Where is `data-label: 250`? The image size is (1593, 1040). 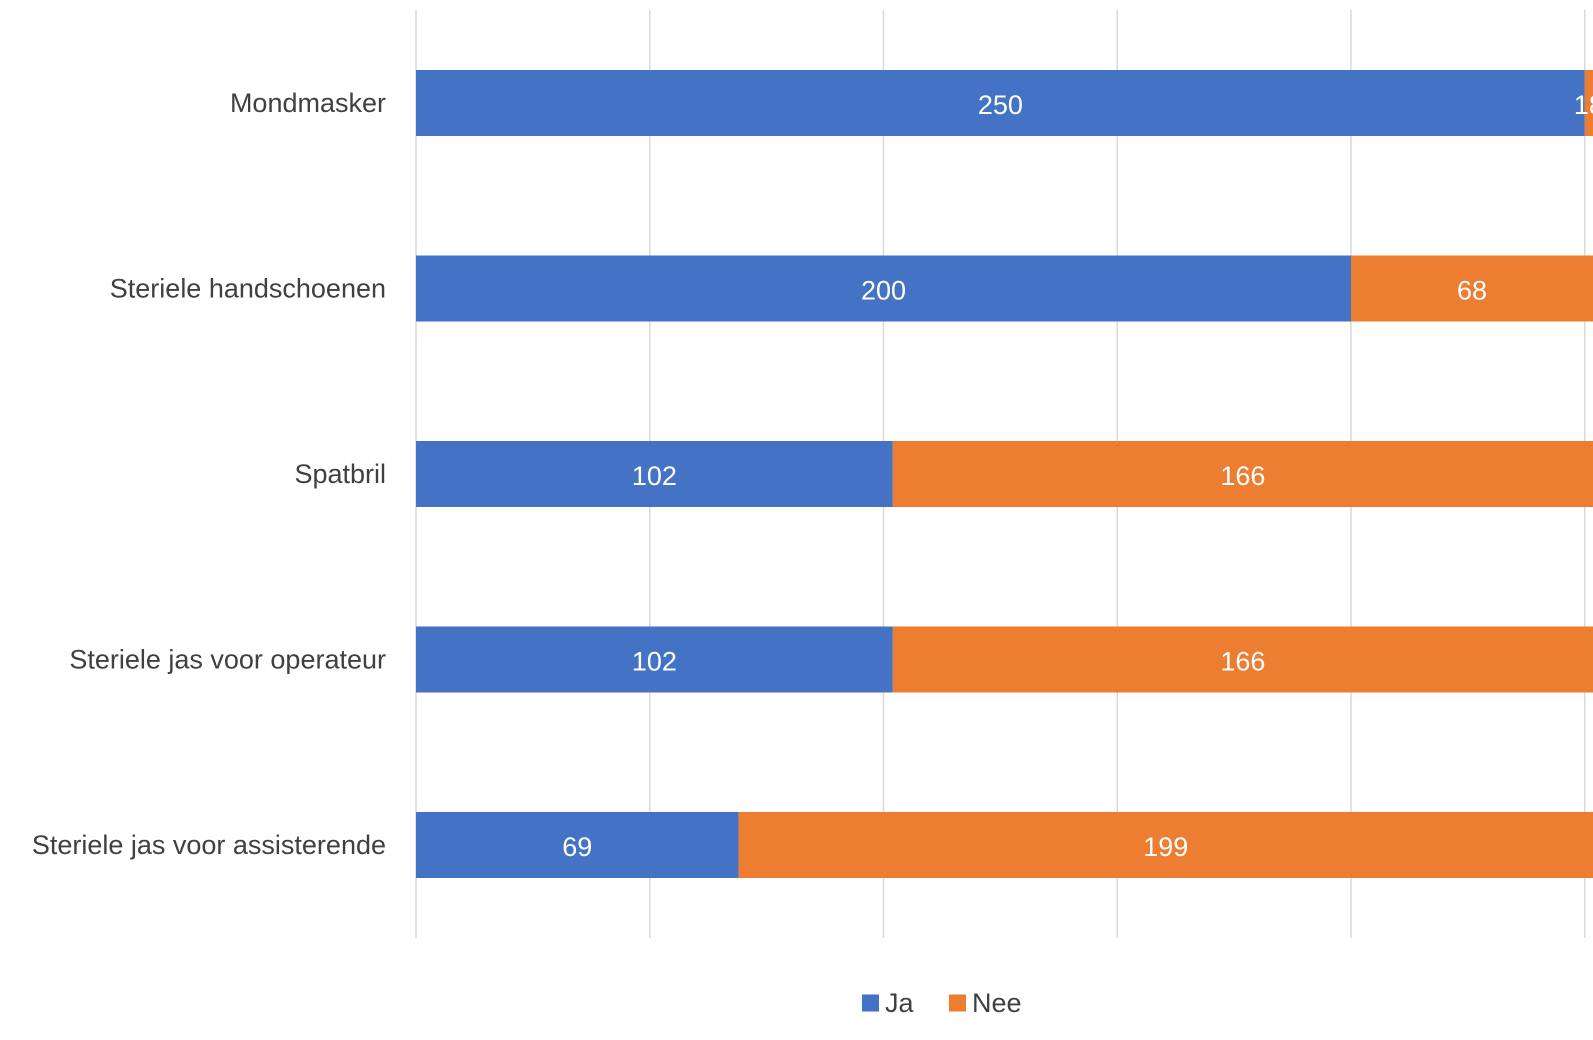 data-label: 250 is located at coordinates (1000, 105).